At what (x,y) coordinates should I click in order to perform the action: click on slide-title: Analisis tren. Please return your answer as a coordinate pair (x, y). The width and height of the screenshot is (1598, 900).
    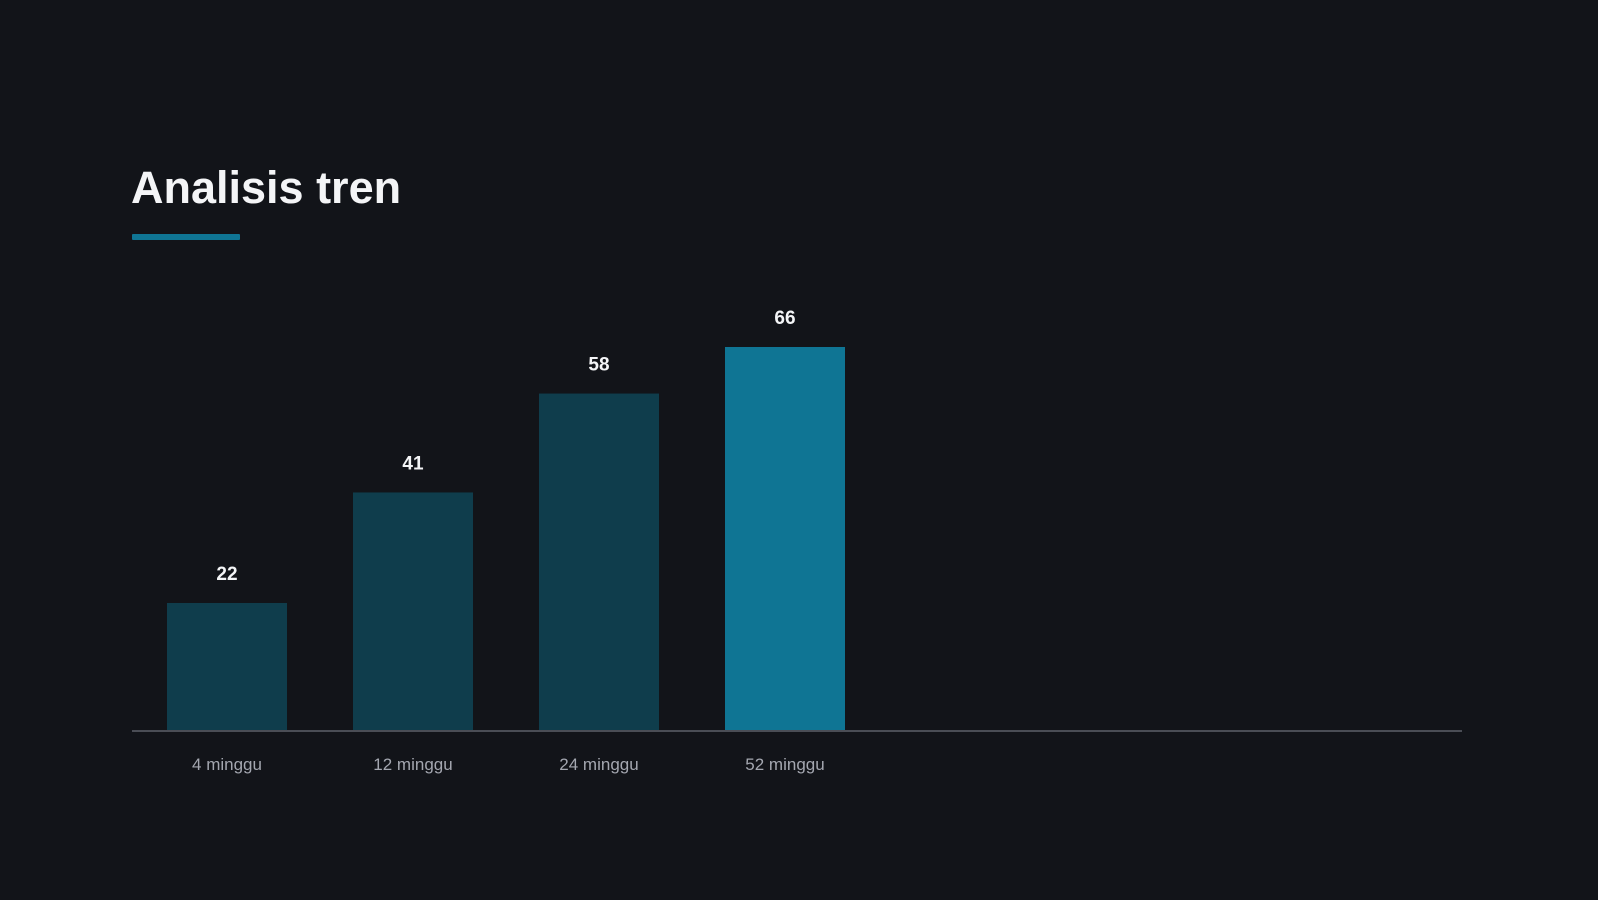
    Looking at the image, I should click on (266, 187).